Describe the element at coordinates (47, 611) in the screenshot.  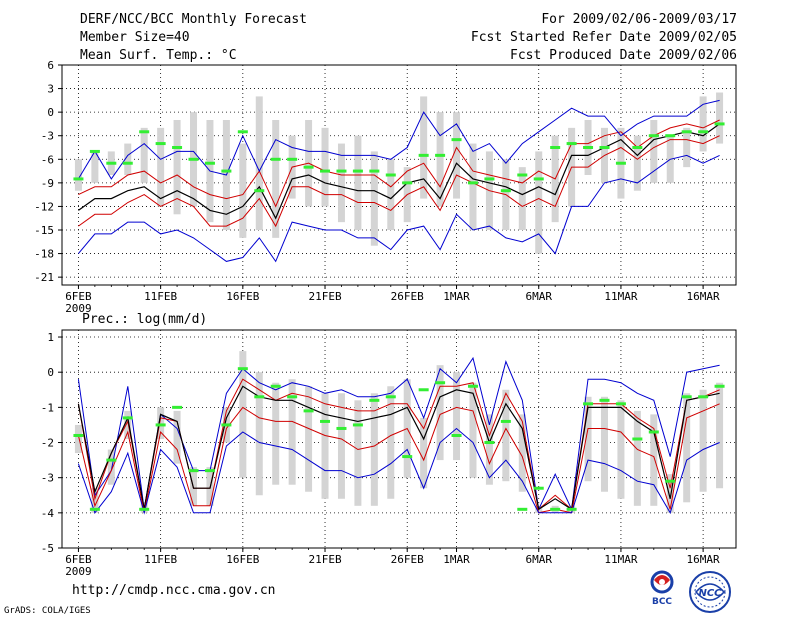
I see `grads-credit: GrADS: COLA/IGES` at that location.